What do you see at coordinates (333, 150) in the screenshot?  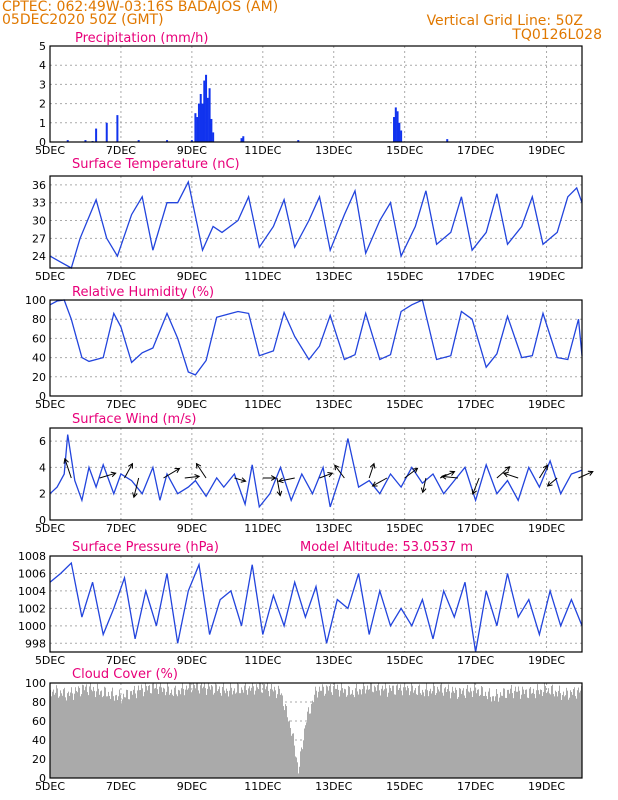 I see `x-tick-label: 13DEC` at bounding box center [333, 150].